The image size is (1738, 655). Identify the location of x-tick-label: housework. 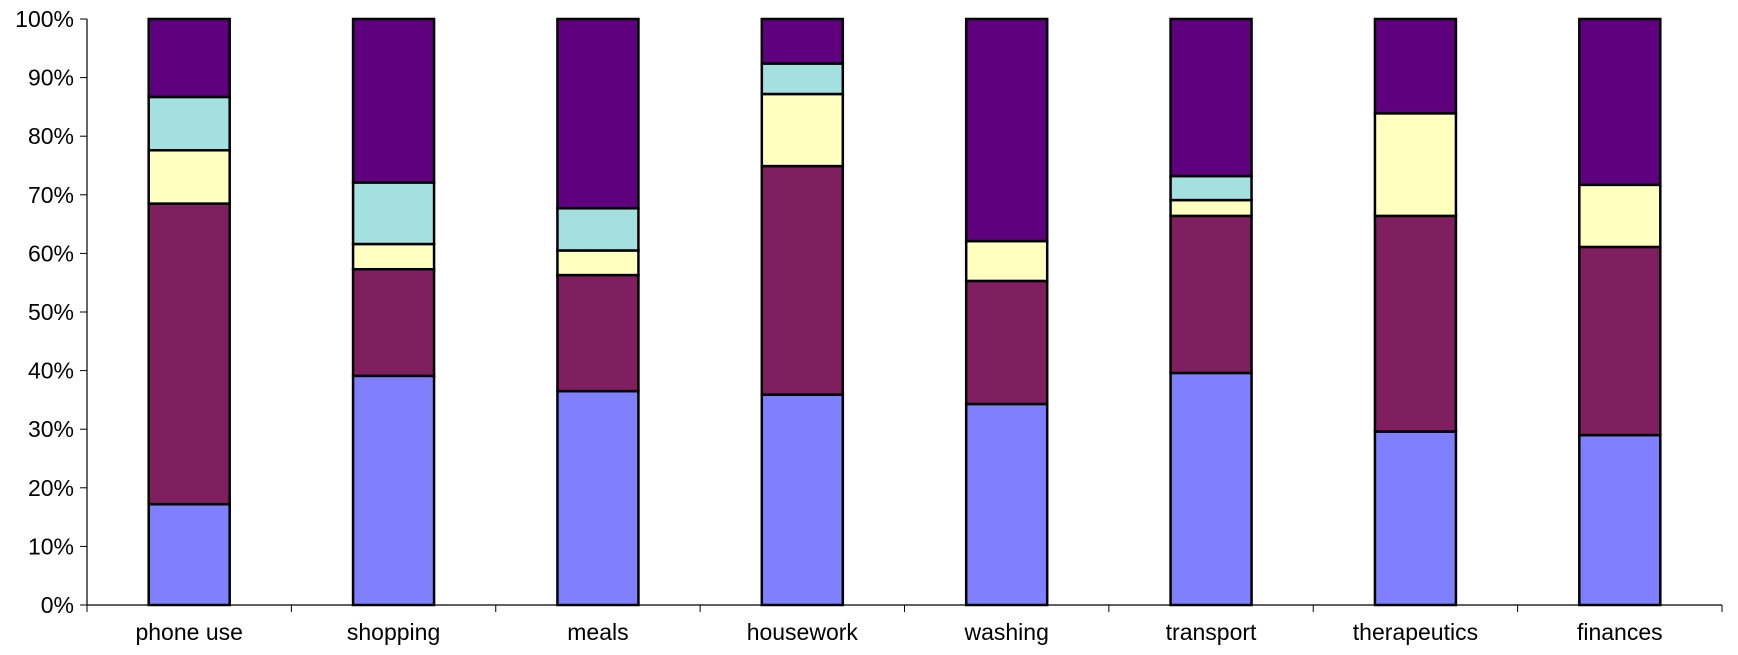
(803, 632).